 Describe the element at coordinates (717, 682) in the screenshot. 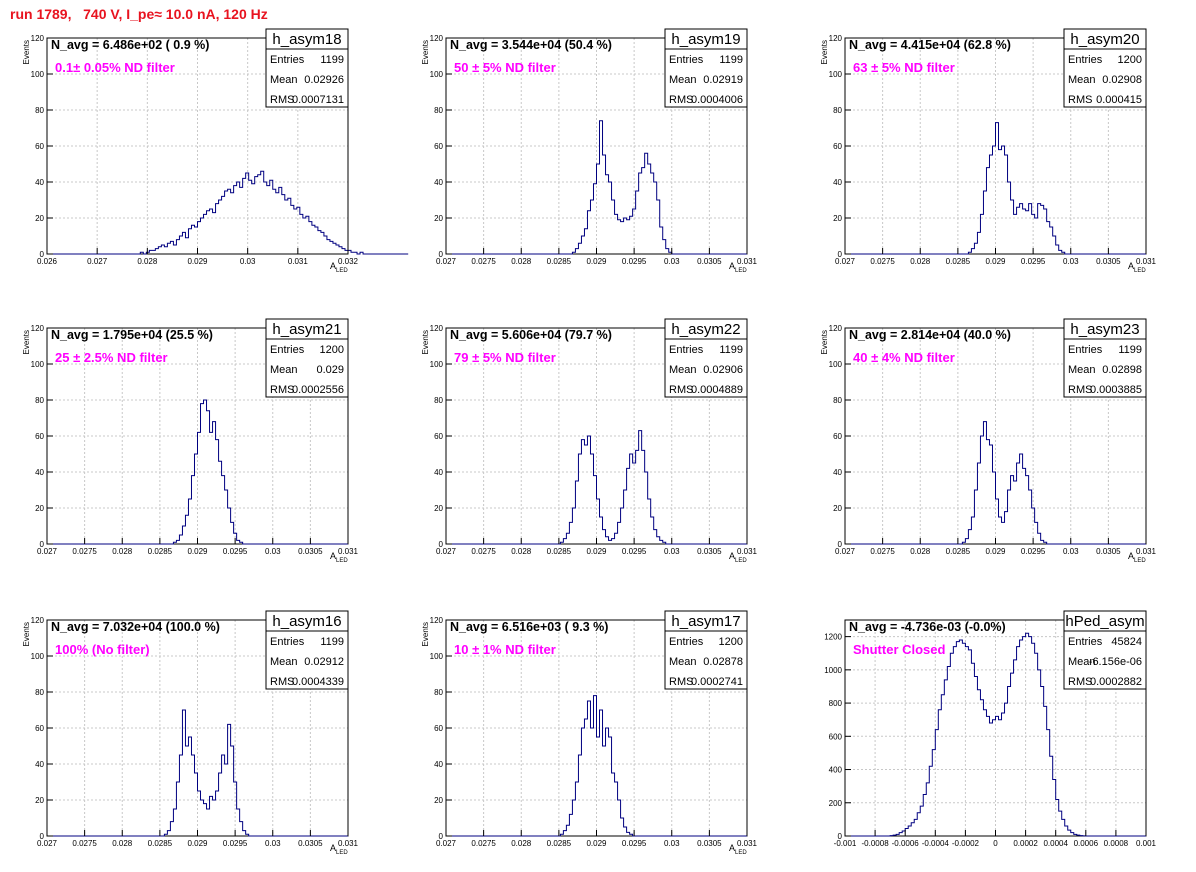

I see `stats-value-rms: 0.0002741` at that location.